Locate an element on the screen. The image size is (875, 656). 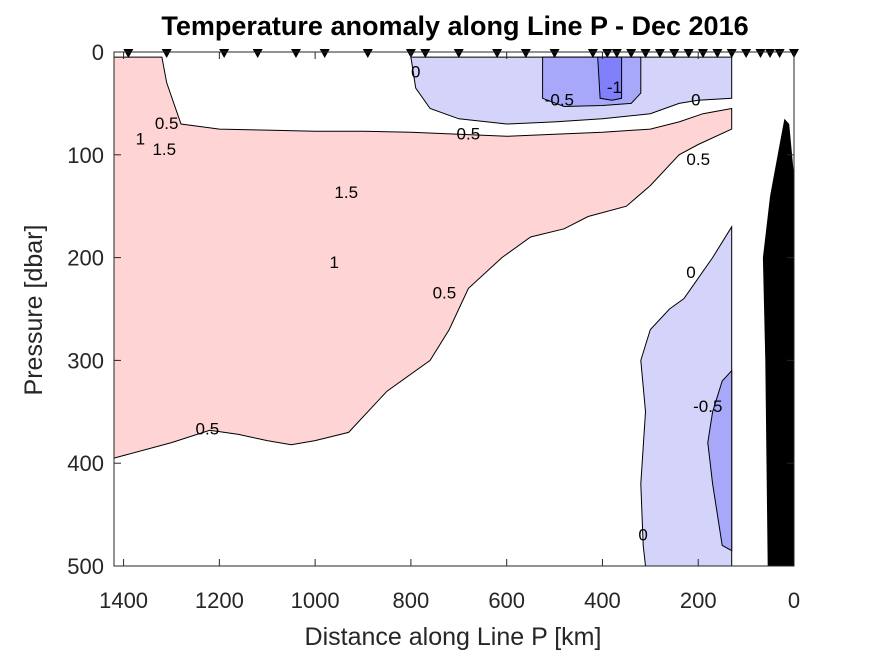
y-tick-label: 300 is located at coordinates (85, 360).